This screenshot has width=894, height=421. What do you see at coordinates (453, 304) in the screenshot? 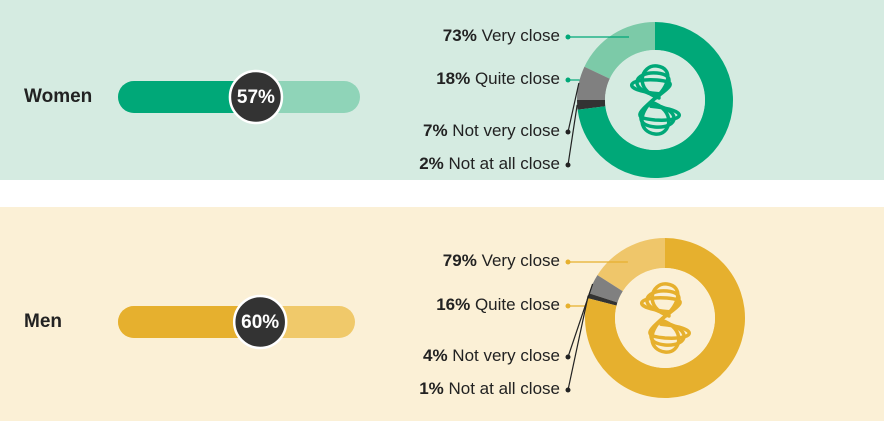
I see `donut-value-label: 16%` at bounding box center [453, 304].